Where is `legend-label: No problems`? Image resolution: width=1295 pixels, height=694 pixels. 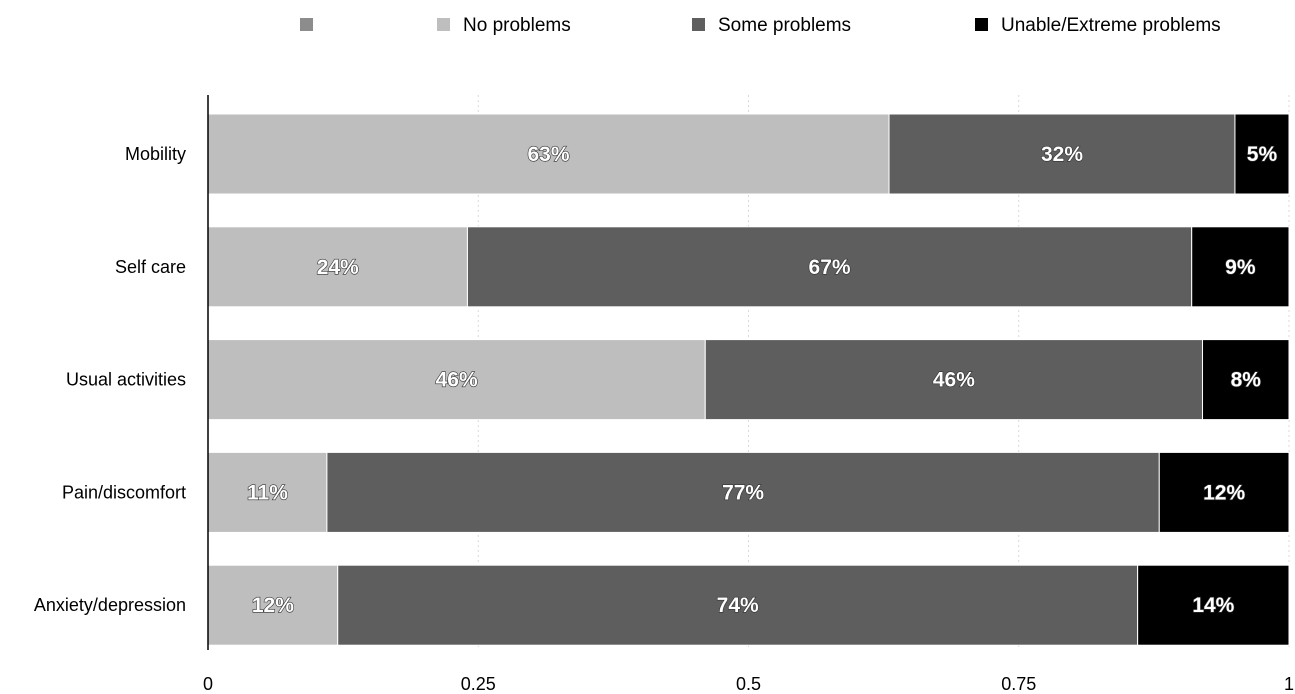 legend-label: No problems is located at coordinates (517, 25).